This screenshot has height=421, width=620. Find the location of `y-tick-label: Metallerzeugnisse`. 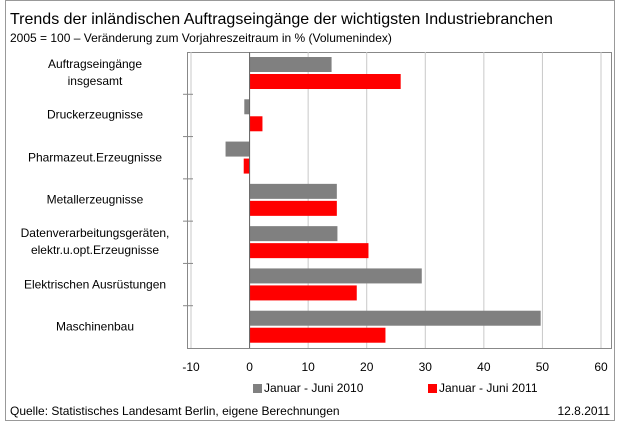

y-tick-label: Metallerzeugnisse is located at coordinates (95, 199).